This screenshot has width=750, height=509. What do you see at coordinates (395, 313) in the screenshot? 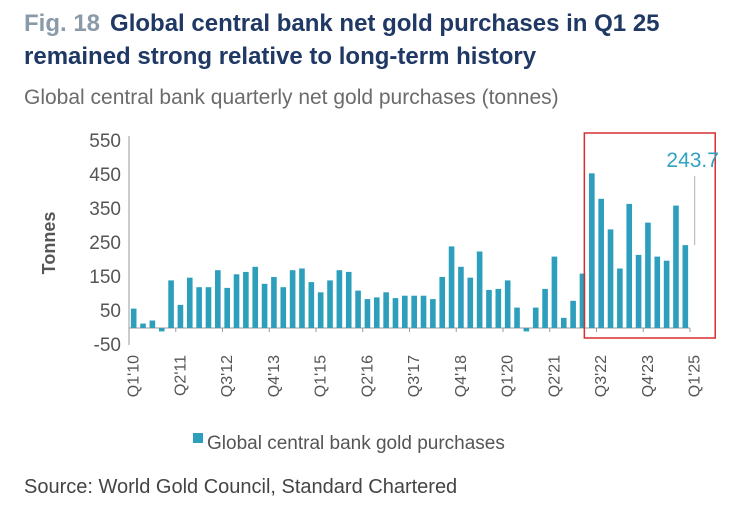
I see `bar-q117` at bounding box center [395, 313].